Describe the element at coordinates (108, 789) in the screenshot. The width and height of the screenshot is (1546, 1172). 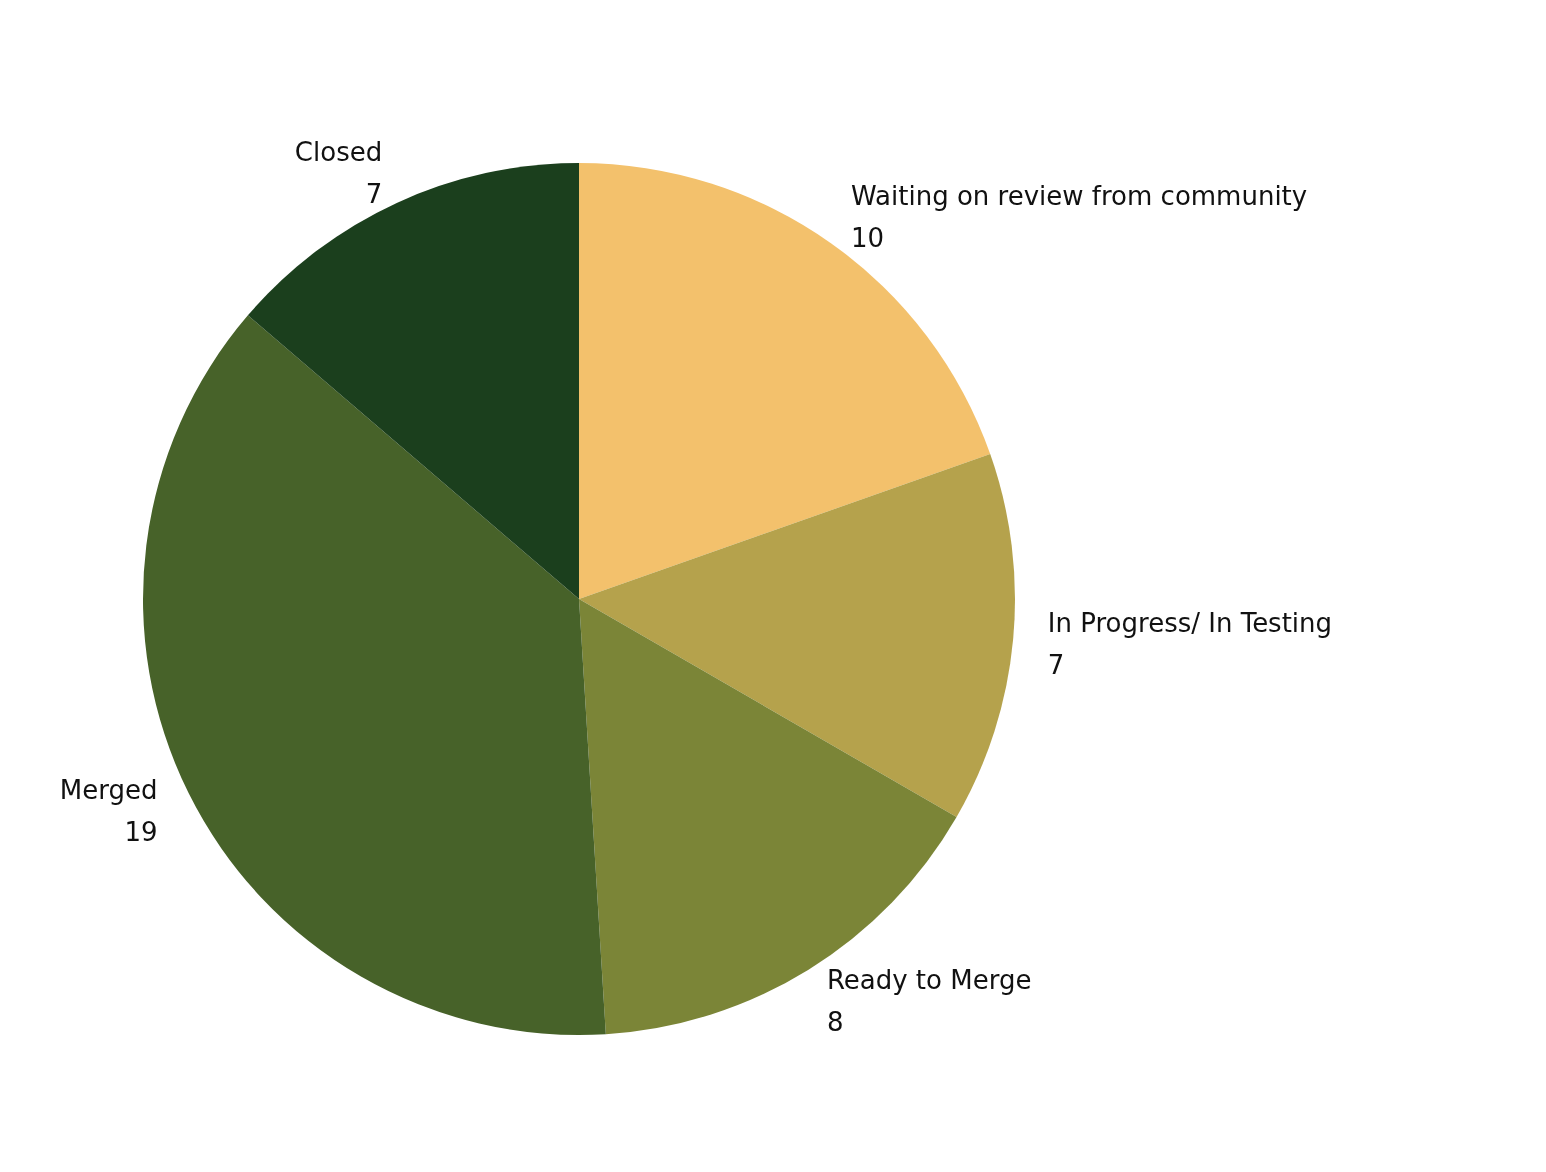
I see `slice-label: Merged` at that location.